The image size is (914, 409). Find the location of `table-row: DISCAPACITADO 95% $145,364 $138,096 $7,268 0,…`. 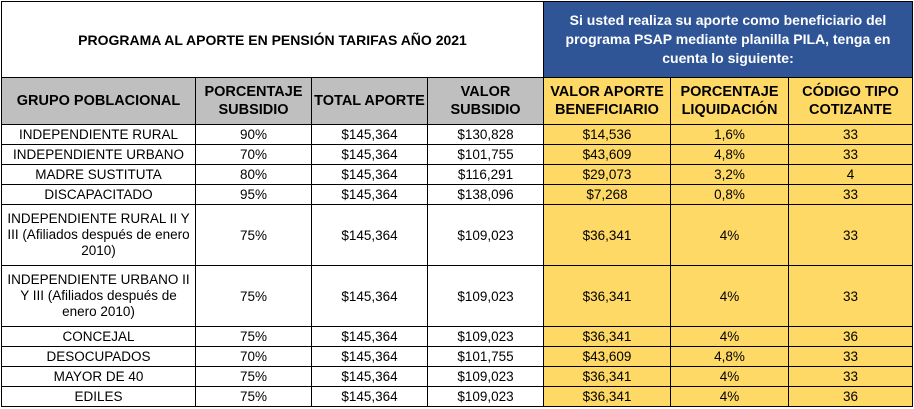

table-row: DISCAPACITADO 95% $145,364 $138,096 $7,268 0,… is located at coordinates (457, 194).